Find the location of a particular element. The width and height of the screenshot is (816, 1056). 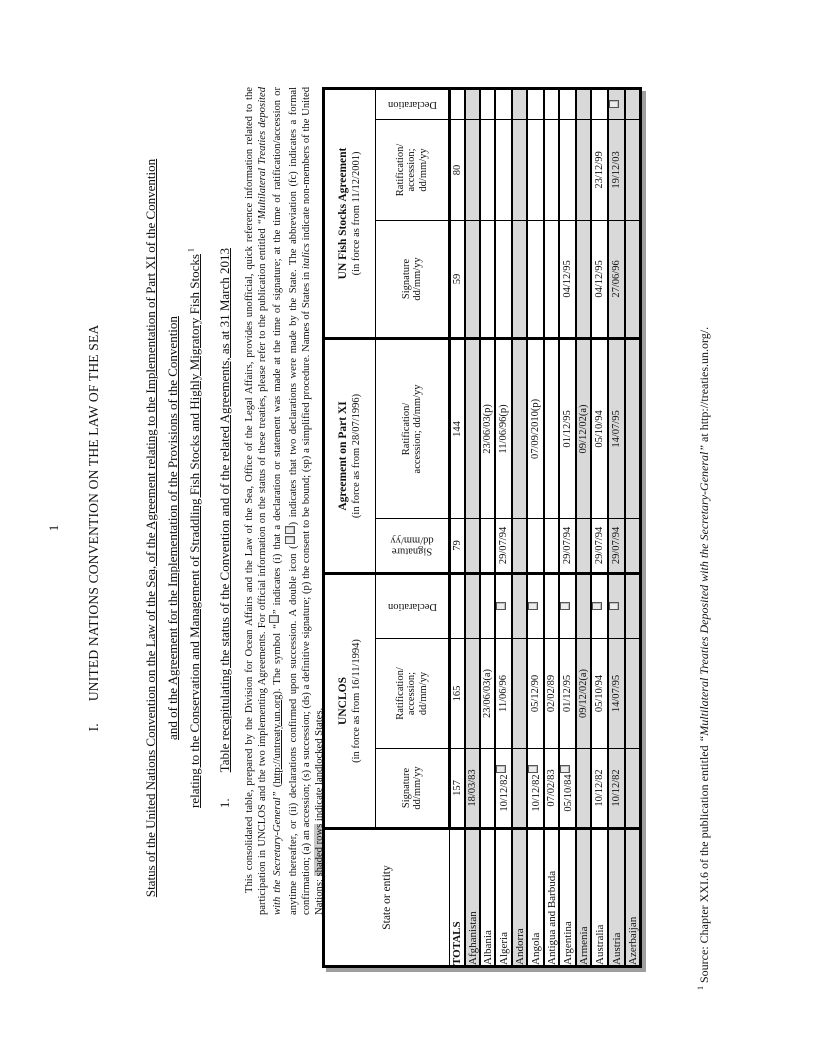

table-cell: 80 is located at coordinates (457, 170).